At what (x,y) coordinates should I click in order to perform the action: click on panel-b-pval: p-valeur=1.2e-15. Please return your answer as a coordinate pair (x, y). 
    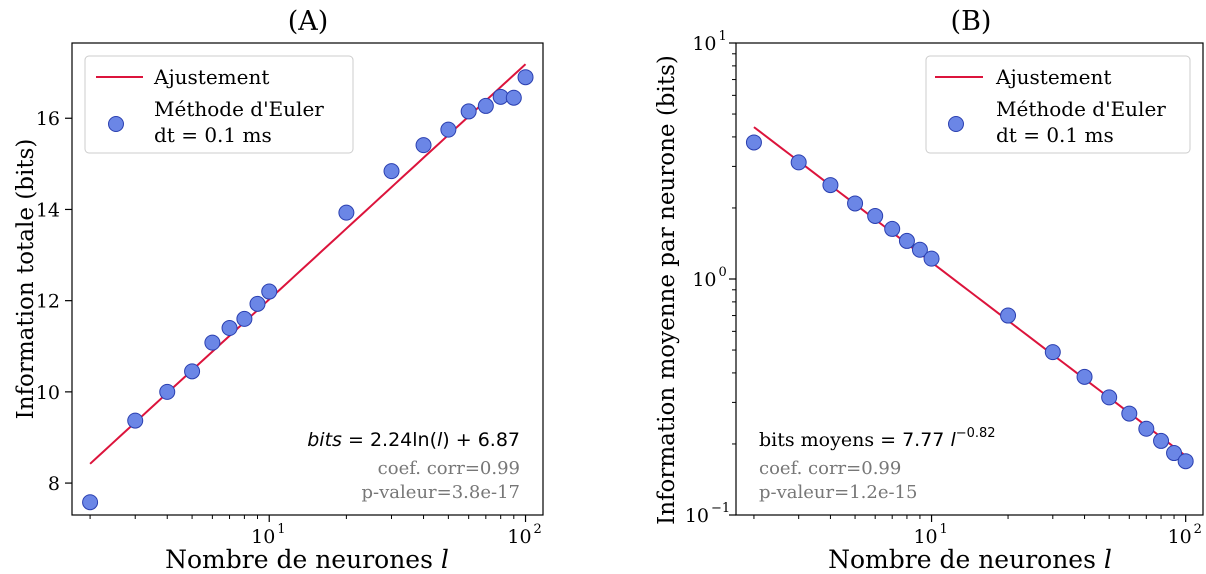
    Looking at the image, I should click on (838, 492).